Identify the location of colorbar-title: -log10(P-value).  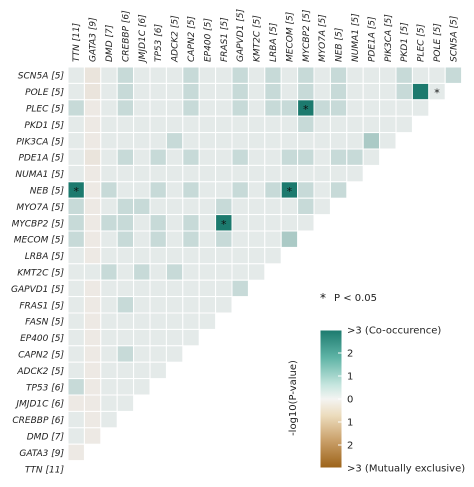
(293, 398).